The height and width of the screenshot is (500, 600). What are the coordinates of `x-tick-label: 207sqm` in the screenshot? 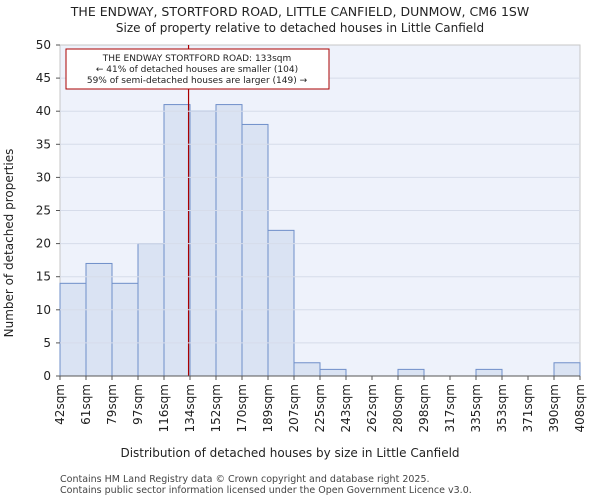 It's located at (294, 408).